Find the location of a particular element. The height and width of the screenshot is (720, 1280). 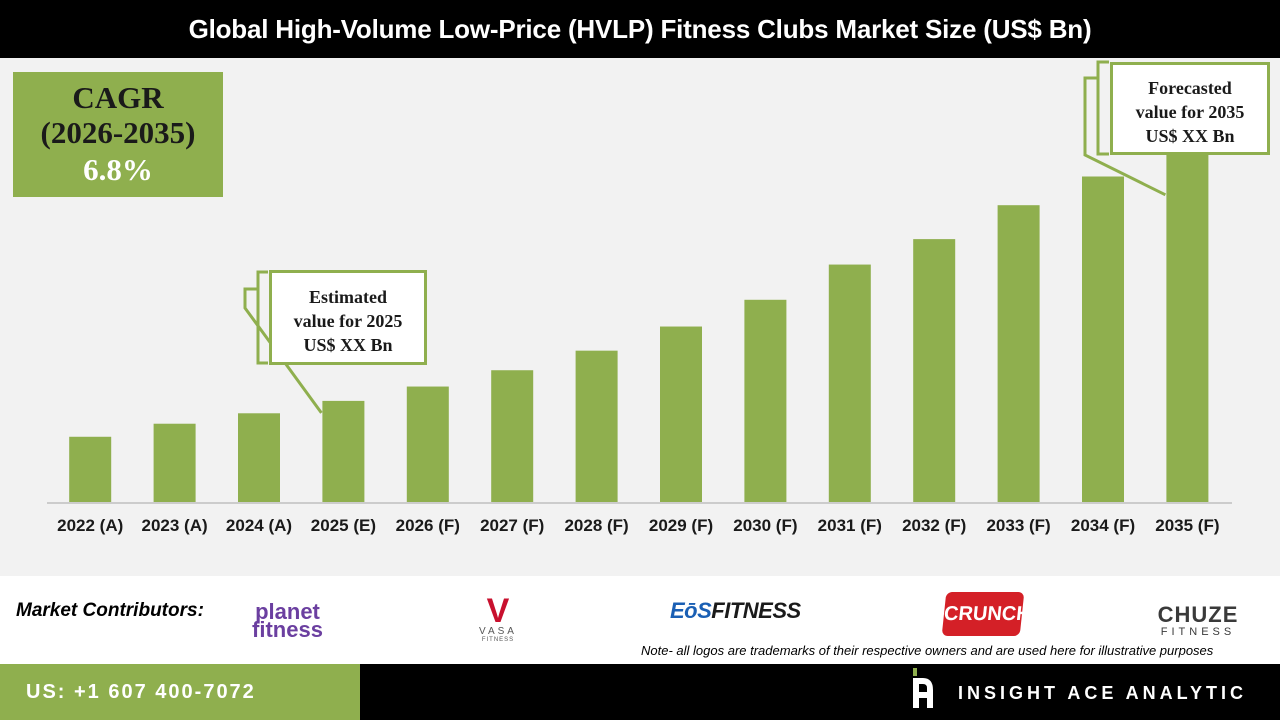

bar-2022-a is located at coordinates (90, 469).